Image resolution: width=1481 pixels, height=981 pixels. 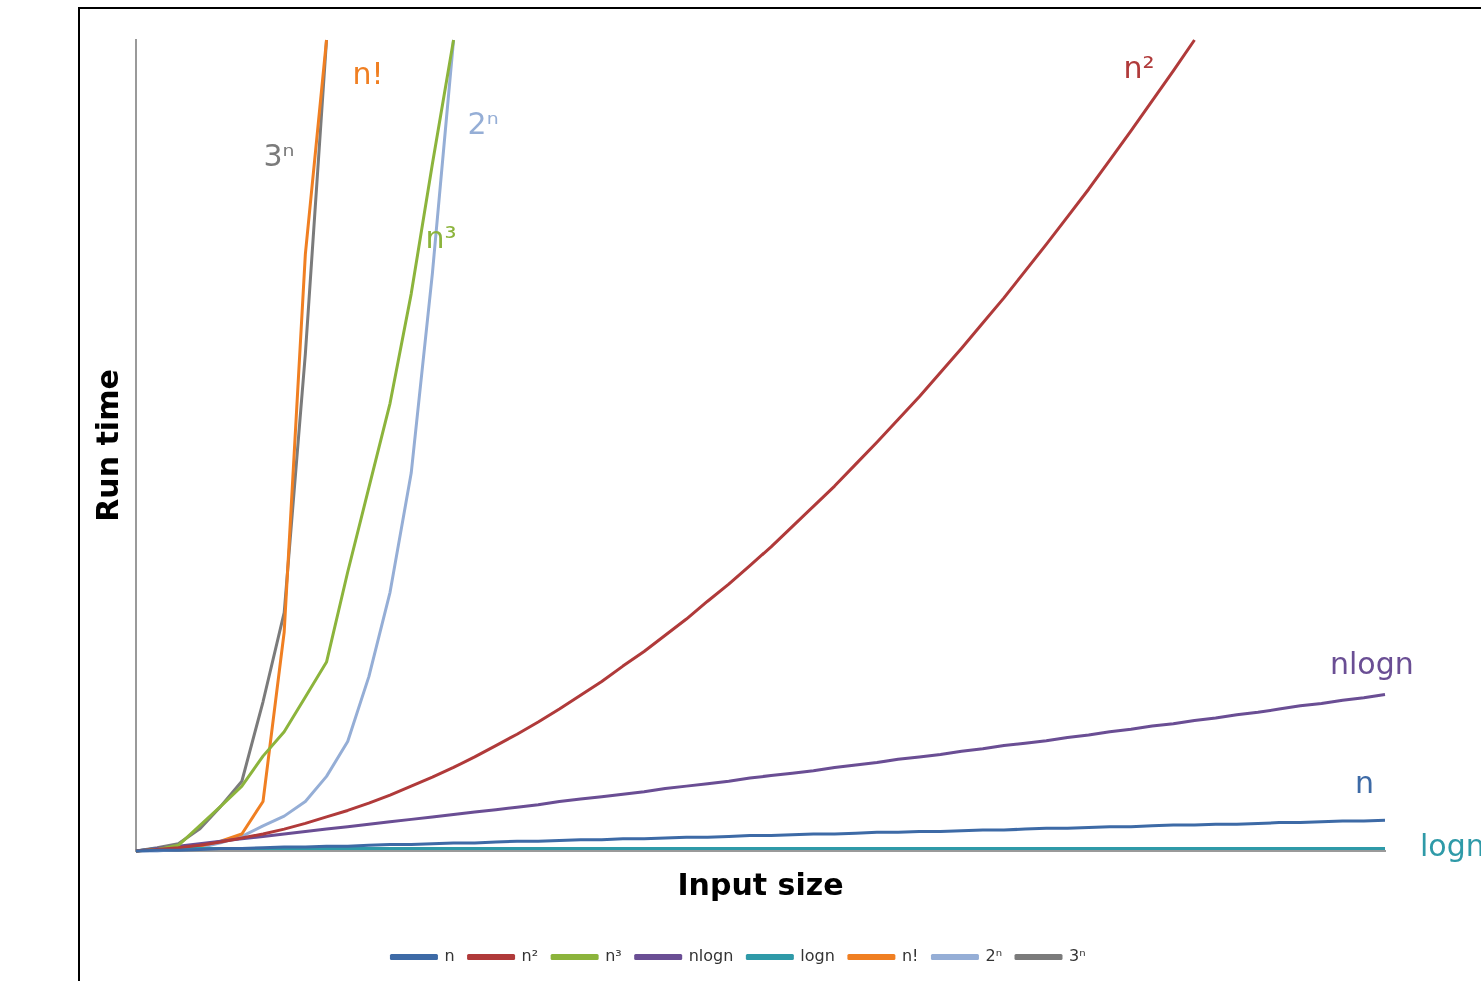 What do you see at coordinates (279, 155) in the screenshot?
I see `text: 3ⁿ` at bounding box center [279, 155].